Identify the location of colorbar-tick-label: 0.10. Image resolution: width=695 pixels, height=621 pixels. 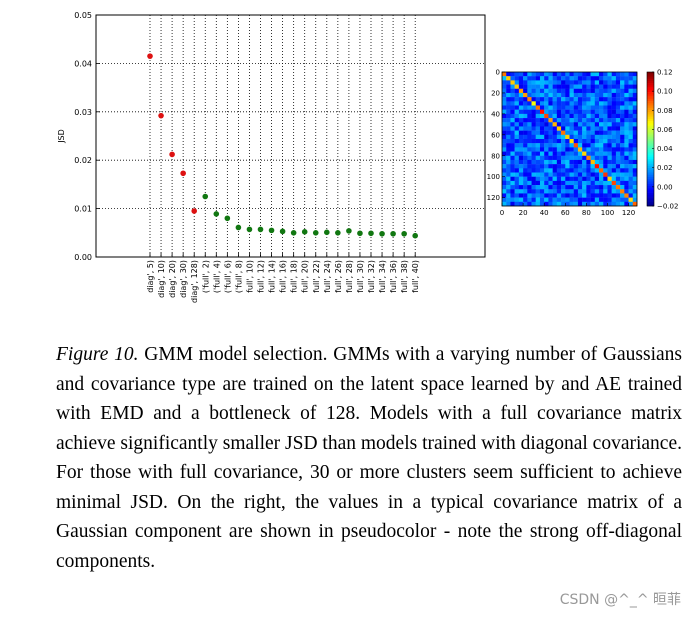
(665, 92).